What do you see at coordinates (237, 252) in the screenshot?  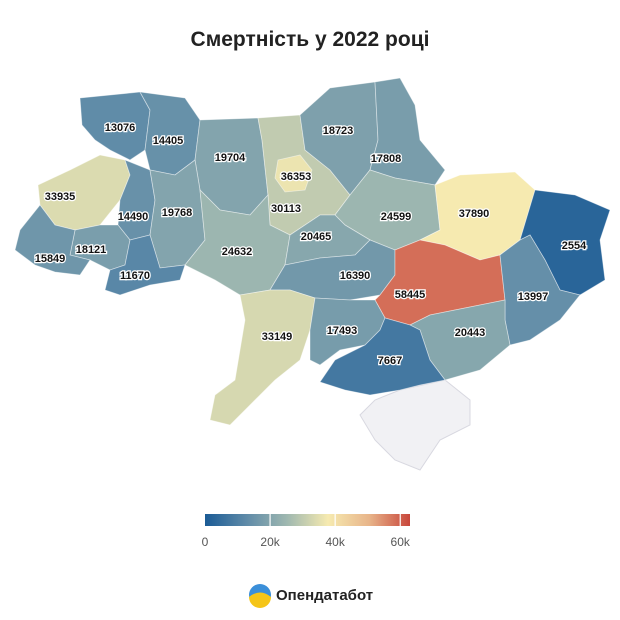 I see `region-value: 24632` at bounding box center [237, 252].